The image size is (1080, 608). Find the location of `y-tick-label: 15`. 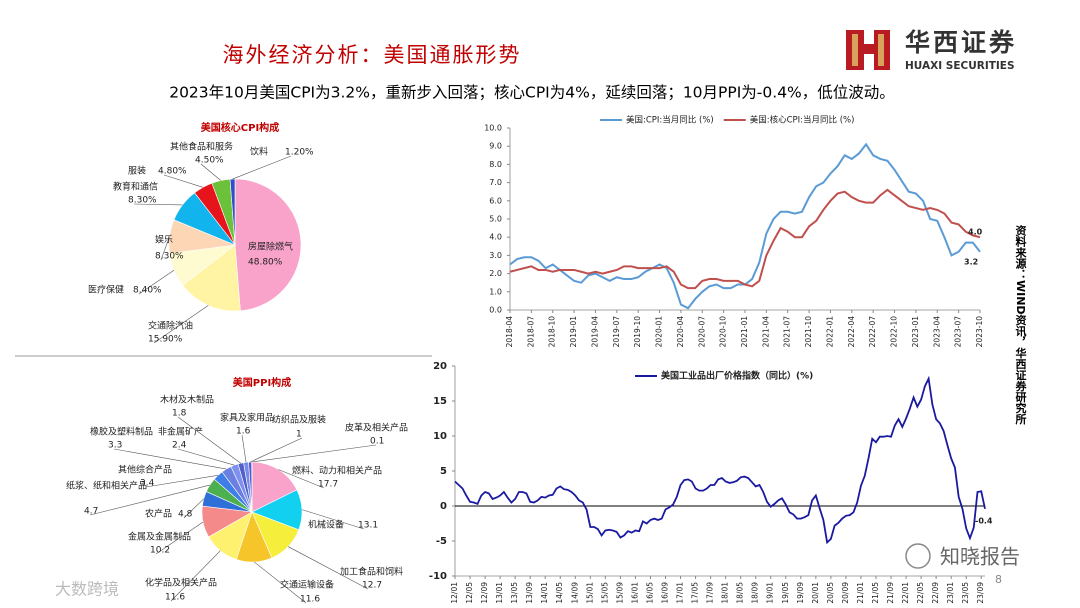

y-tick-label: 15 is located at coordinates (440, 401).